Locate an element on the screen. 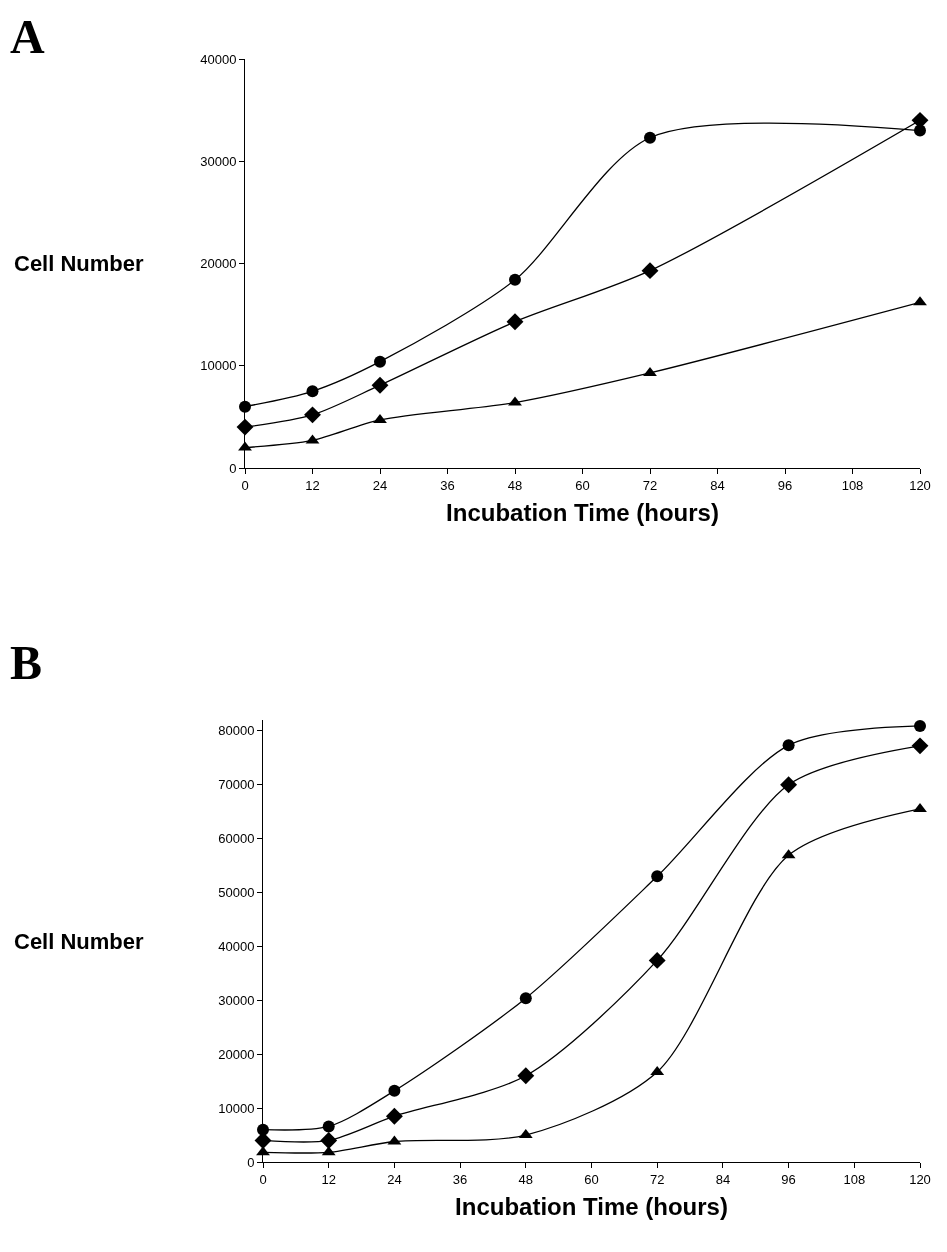 The height and width of the screenshot is (1252, 947). chart-title: B is located at coordinates (26, 662).